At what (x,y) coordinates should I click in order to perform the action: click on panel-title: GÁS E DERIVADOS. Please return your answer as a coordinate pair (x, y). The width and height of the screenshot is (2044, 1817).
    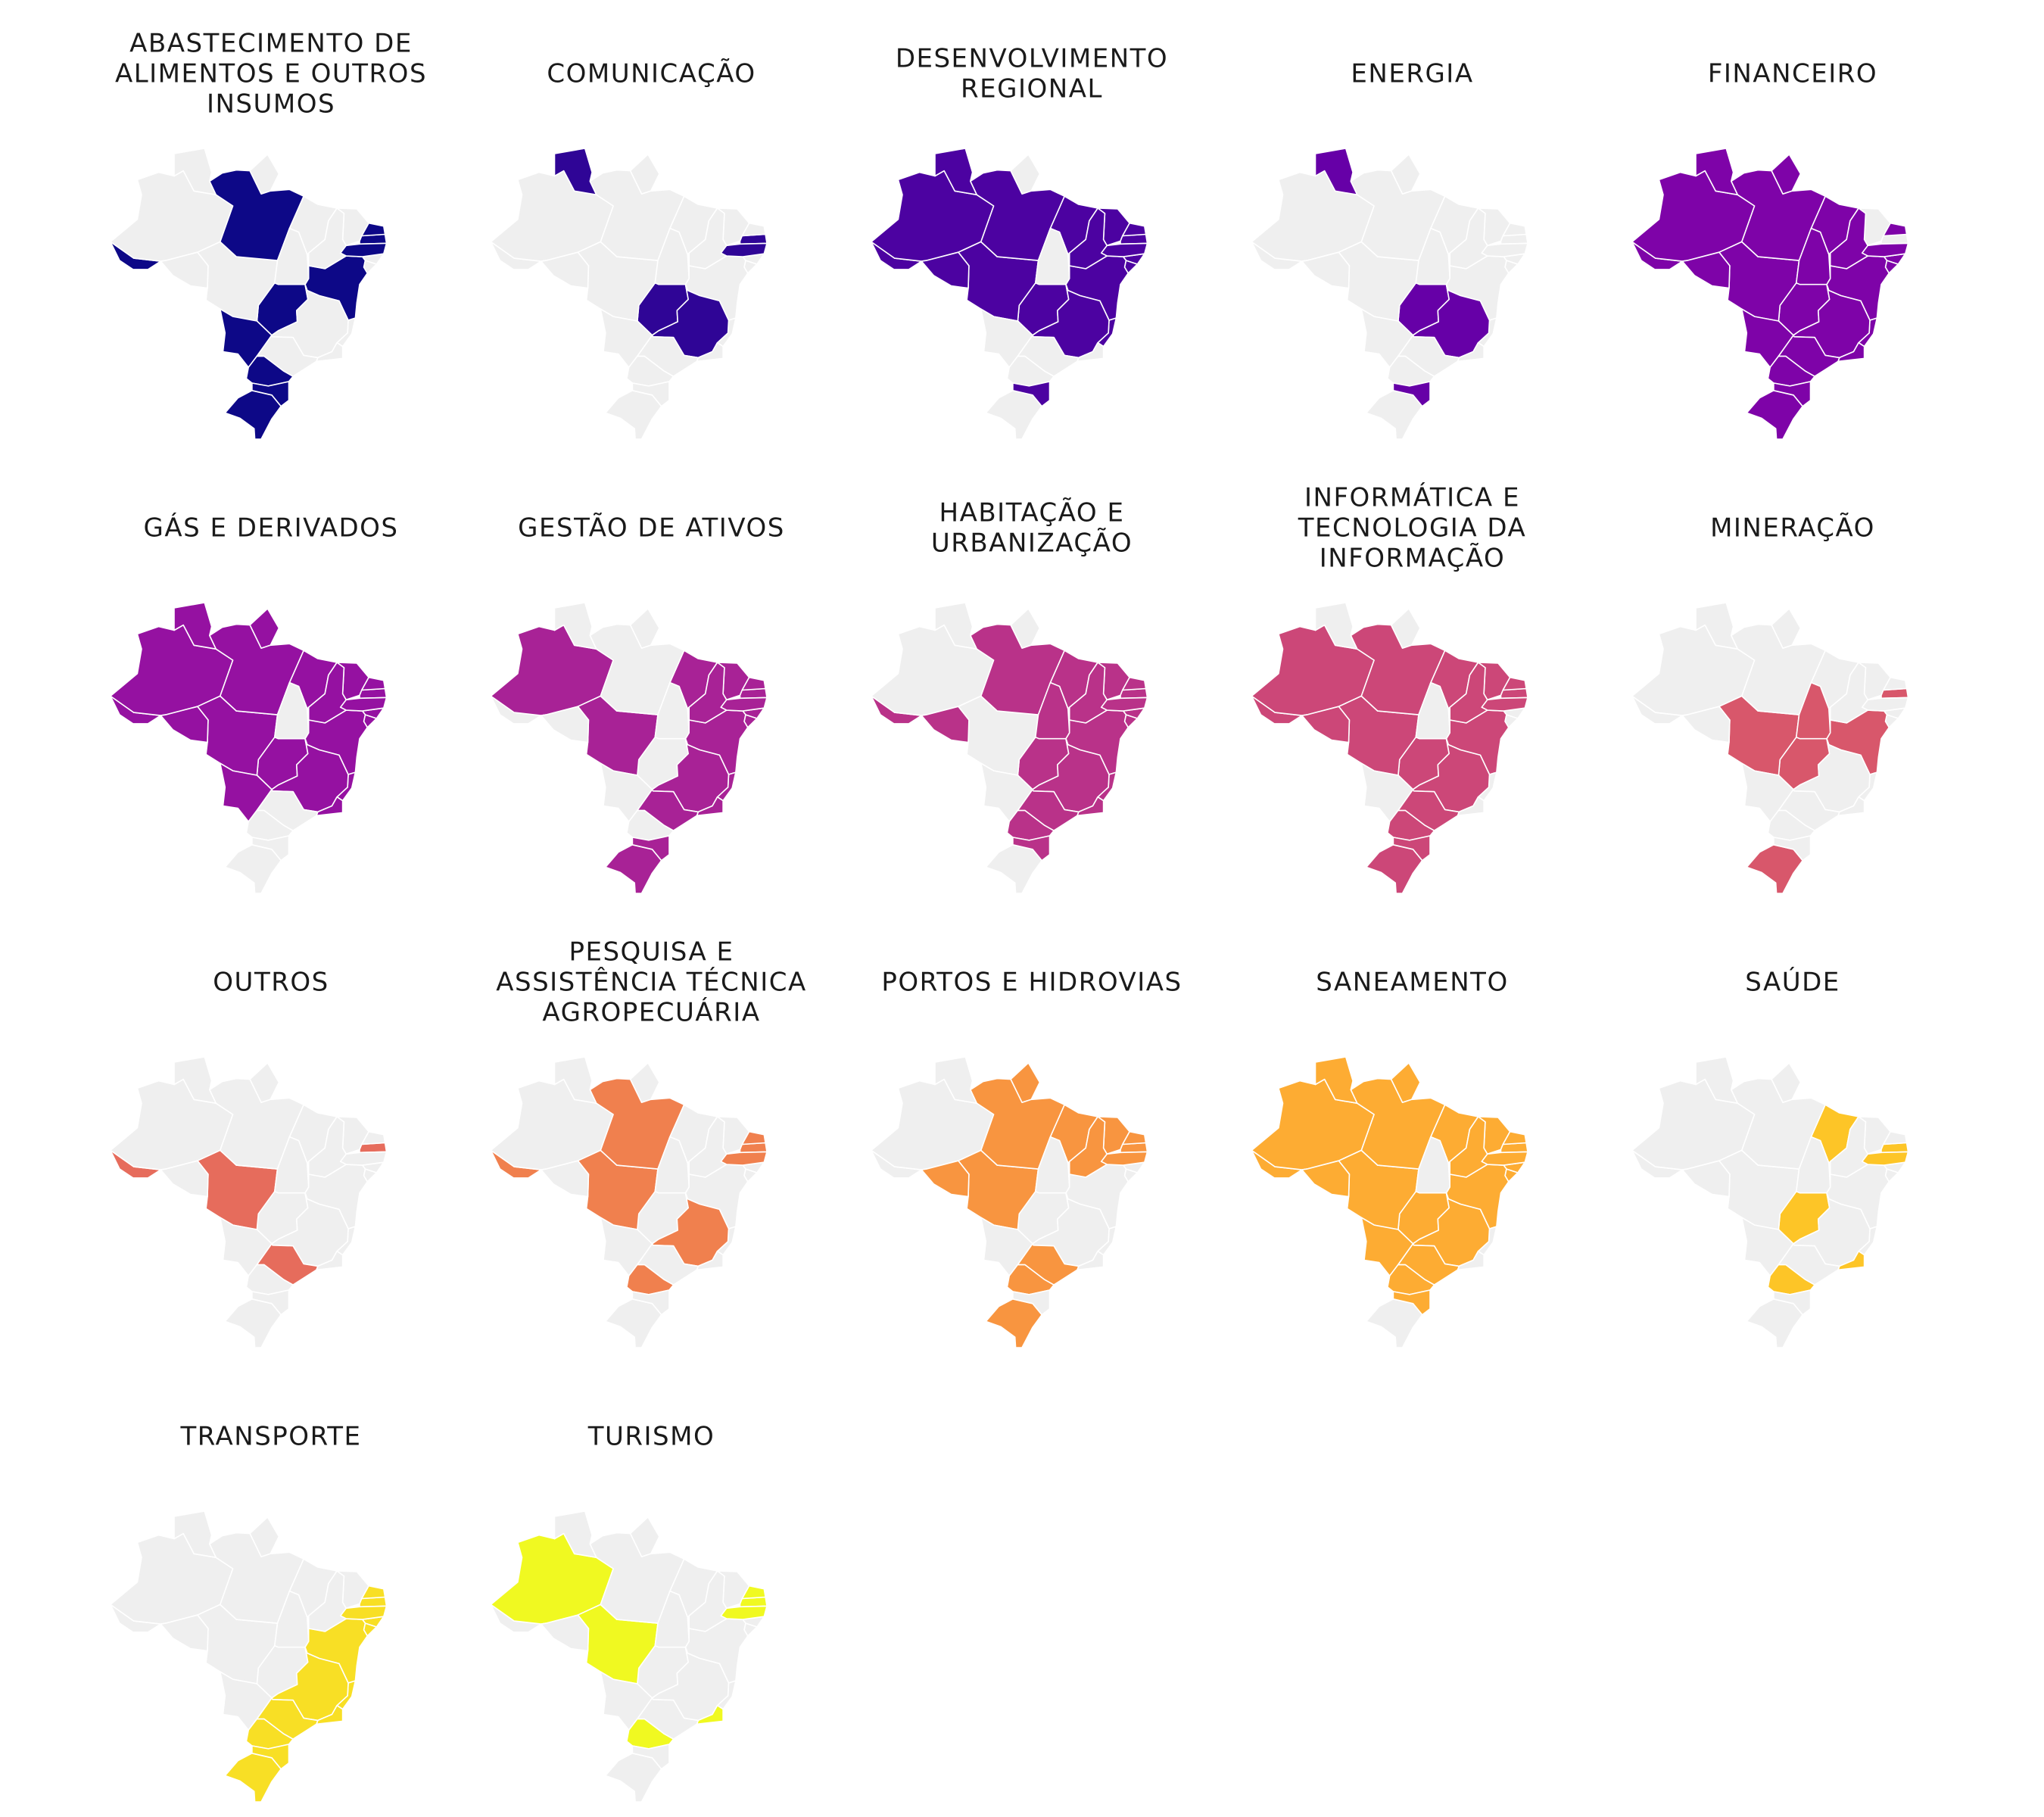
    Looking at the image, I should click on (271, 528).